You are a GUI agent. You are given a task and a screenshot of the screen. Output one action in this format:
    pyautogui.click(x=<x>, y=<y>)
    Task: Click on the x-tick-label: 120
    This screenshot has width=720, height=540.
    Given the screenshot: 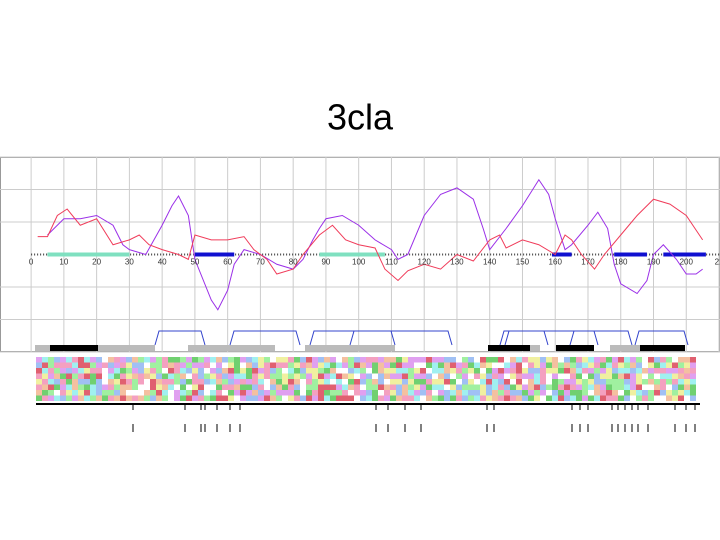 What is the action you would take?
    pyautogui.click(x=425, y=262)
    